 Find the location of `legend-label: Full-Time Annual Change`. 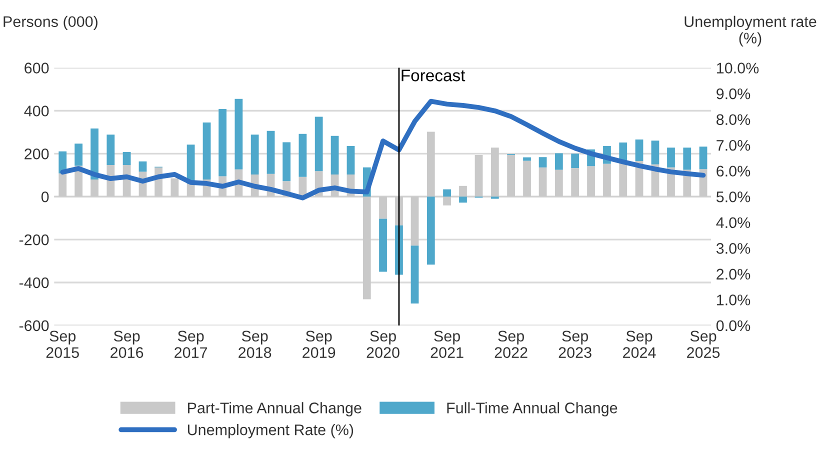

legend-label: Full-Time Annual Change is located at coordinates (532, 409).